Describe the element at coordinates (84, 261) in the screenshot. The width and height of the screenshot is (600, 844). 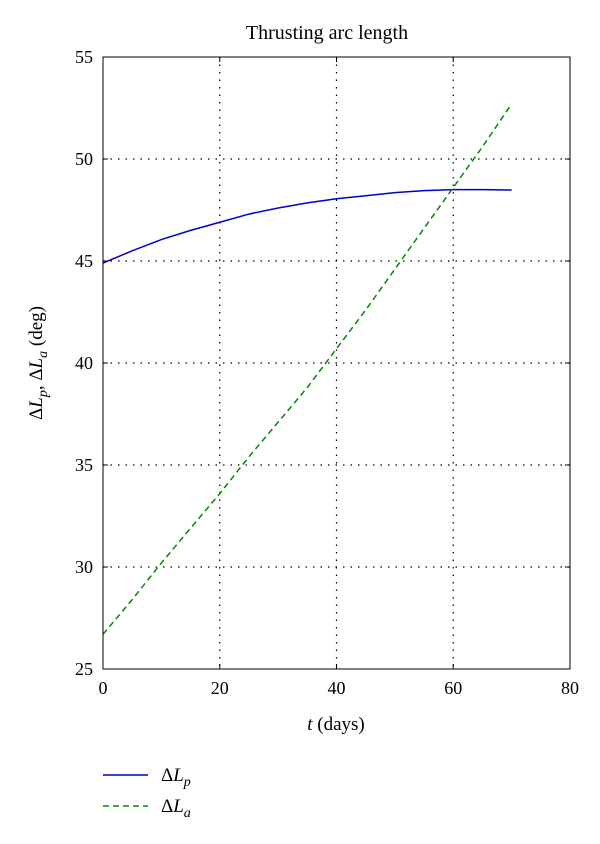
I see `y-tick-label: 45` at that location.